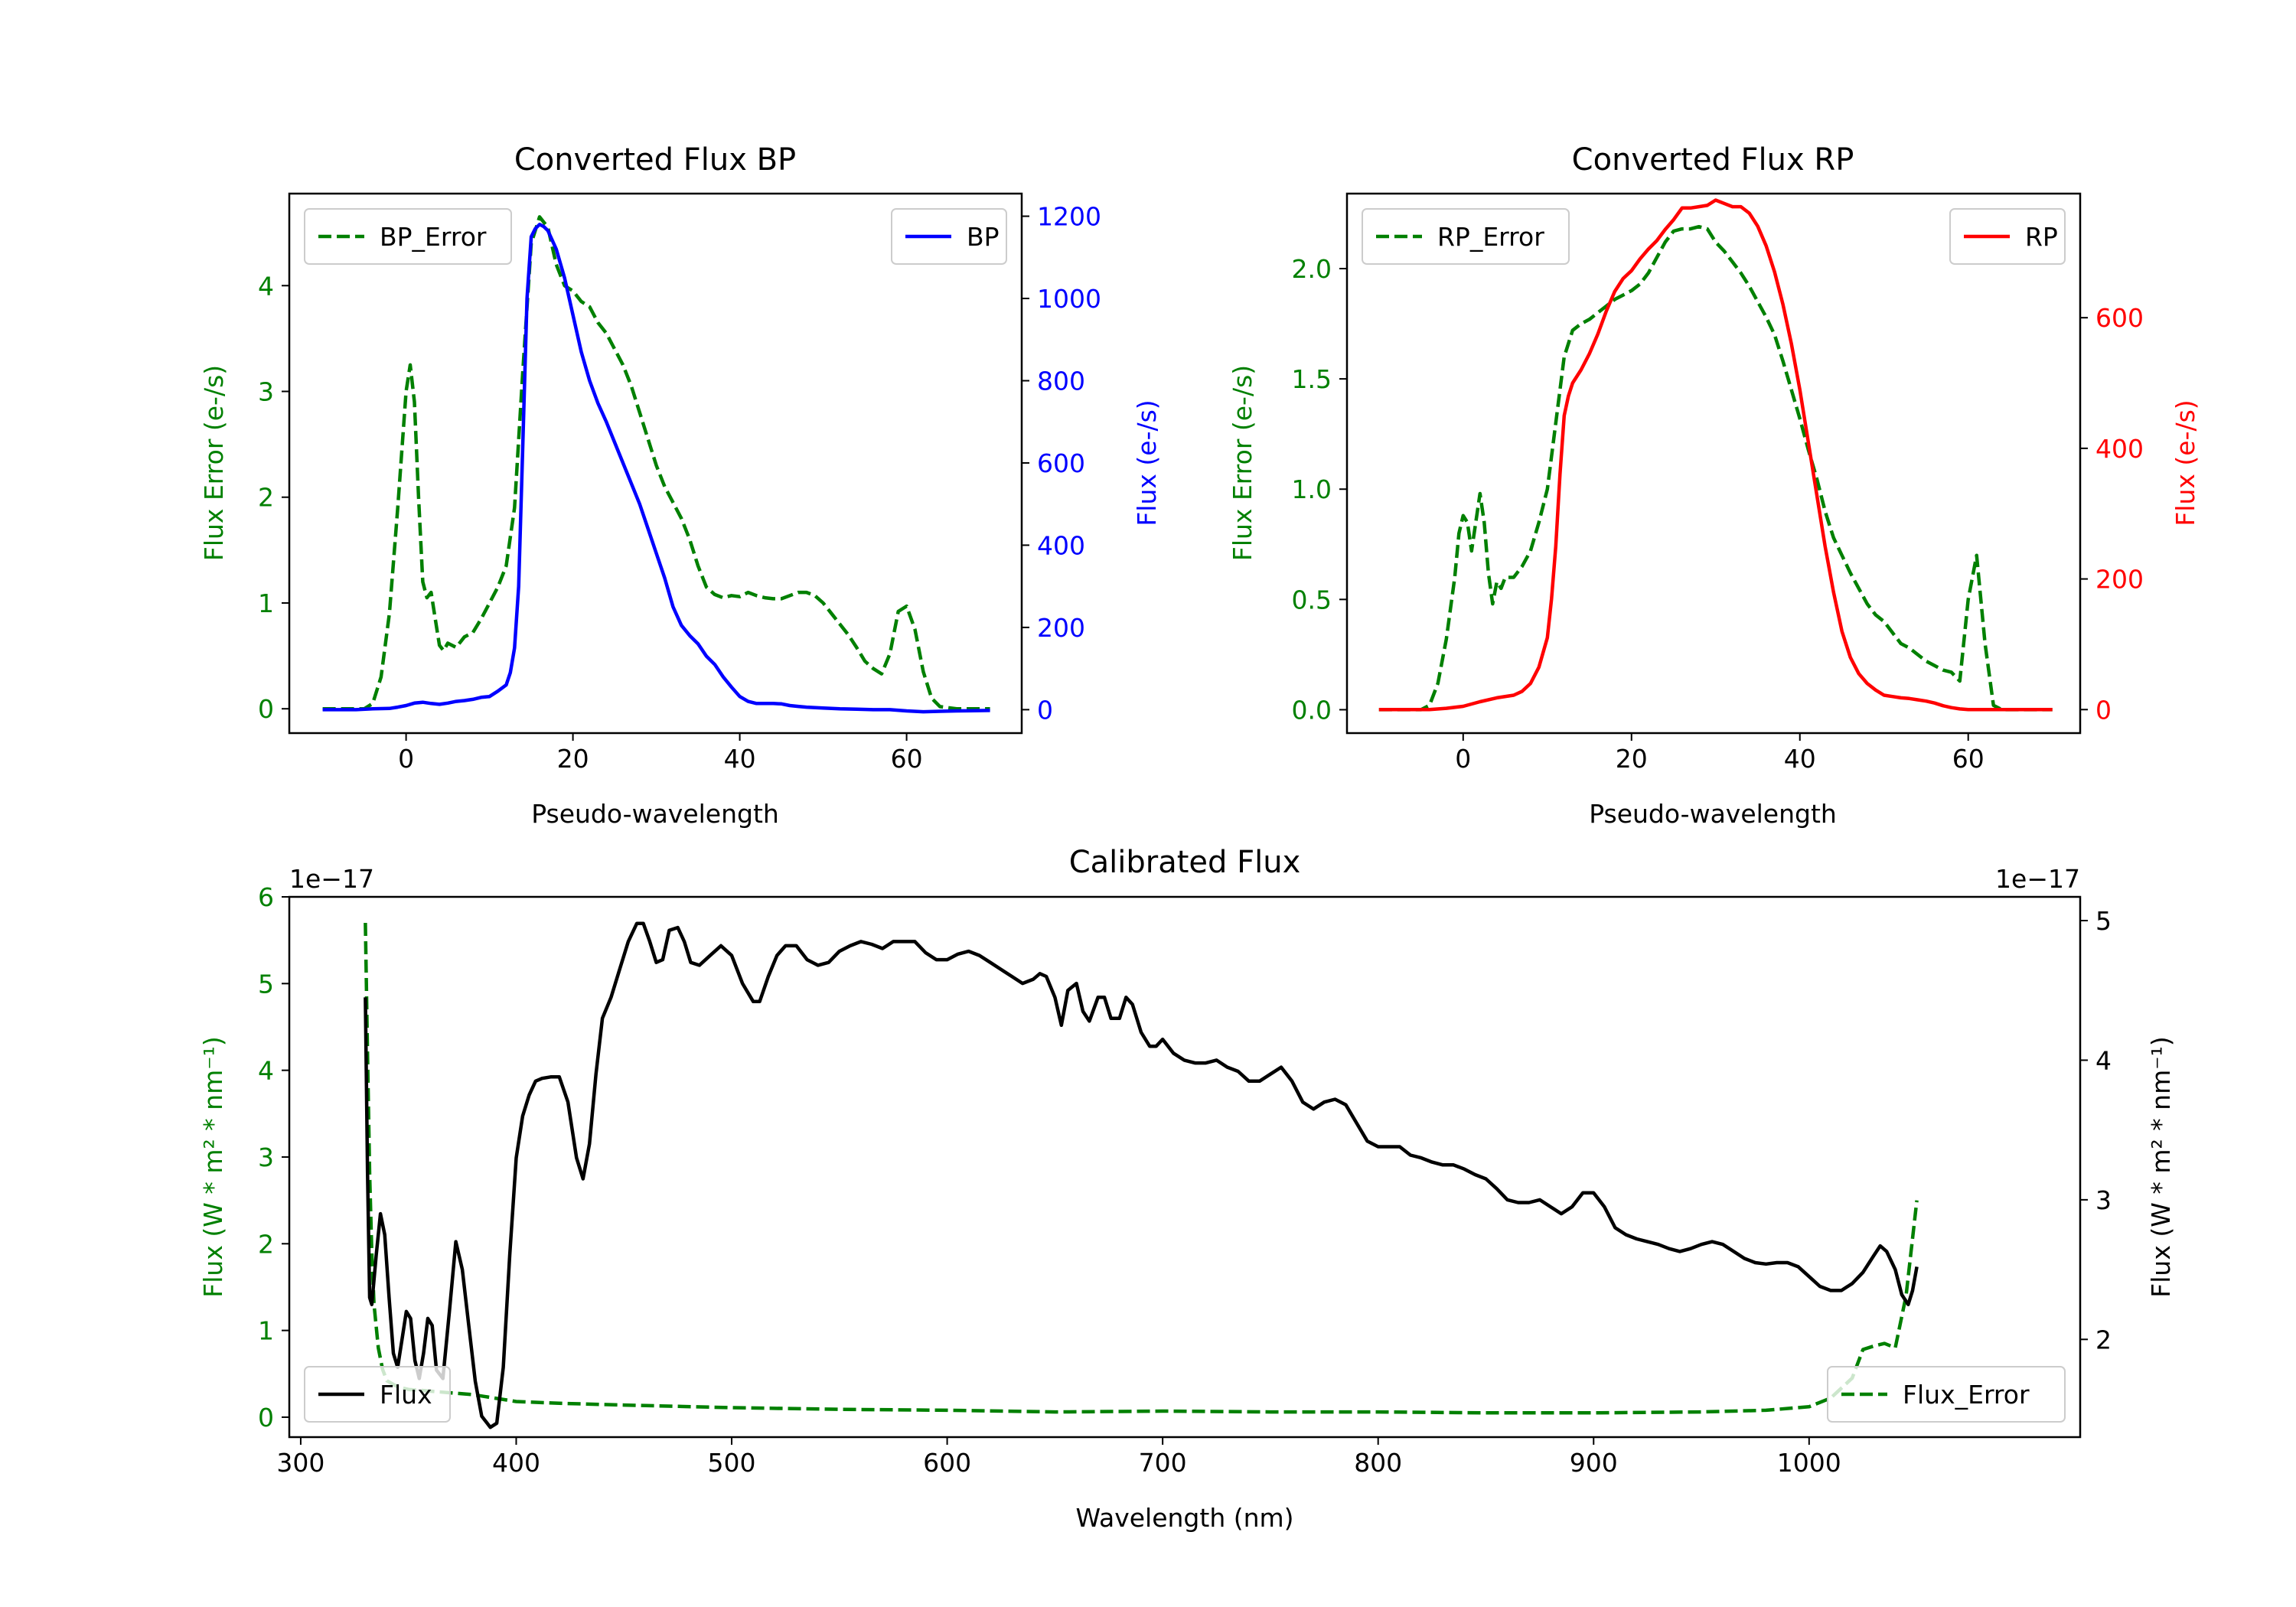 The width and height of the screenshot is (2296, 1607). Describe the element at coordinates (214, 463) in the screenshot. I see `bp-left-ylabel: Flux Error (e-/s)` at that location.